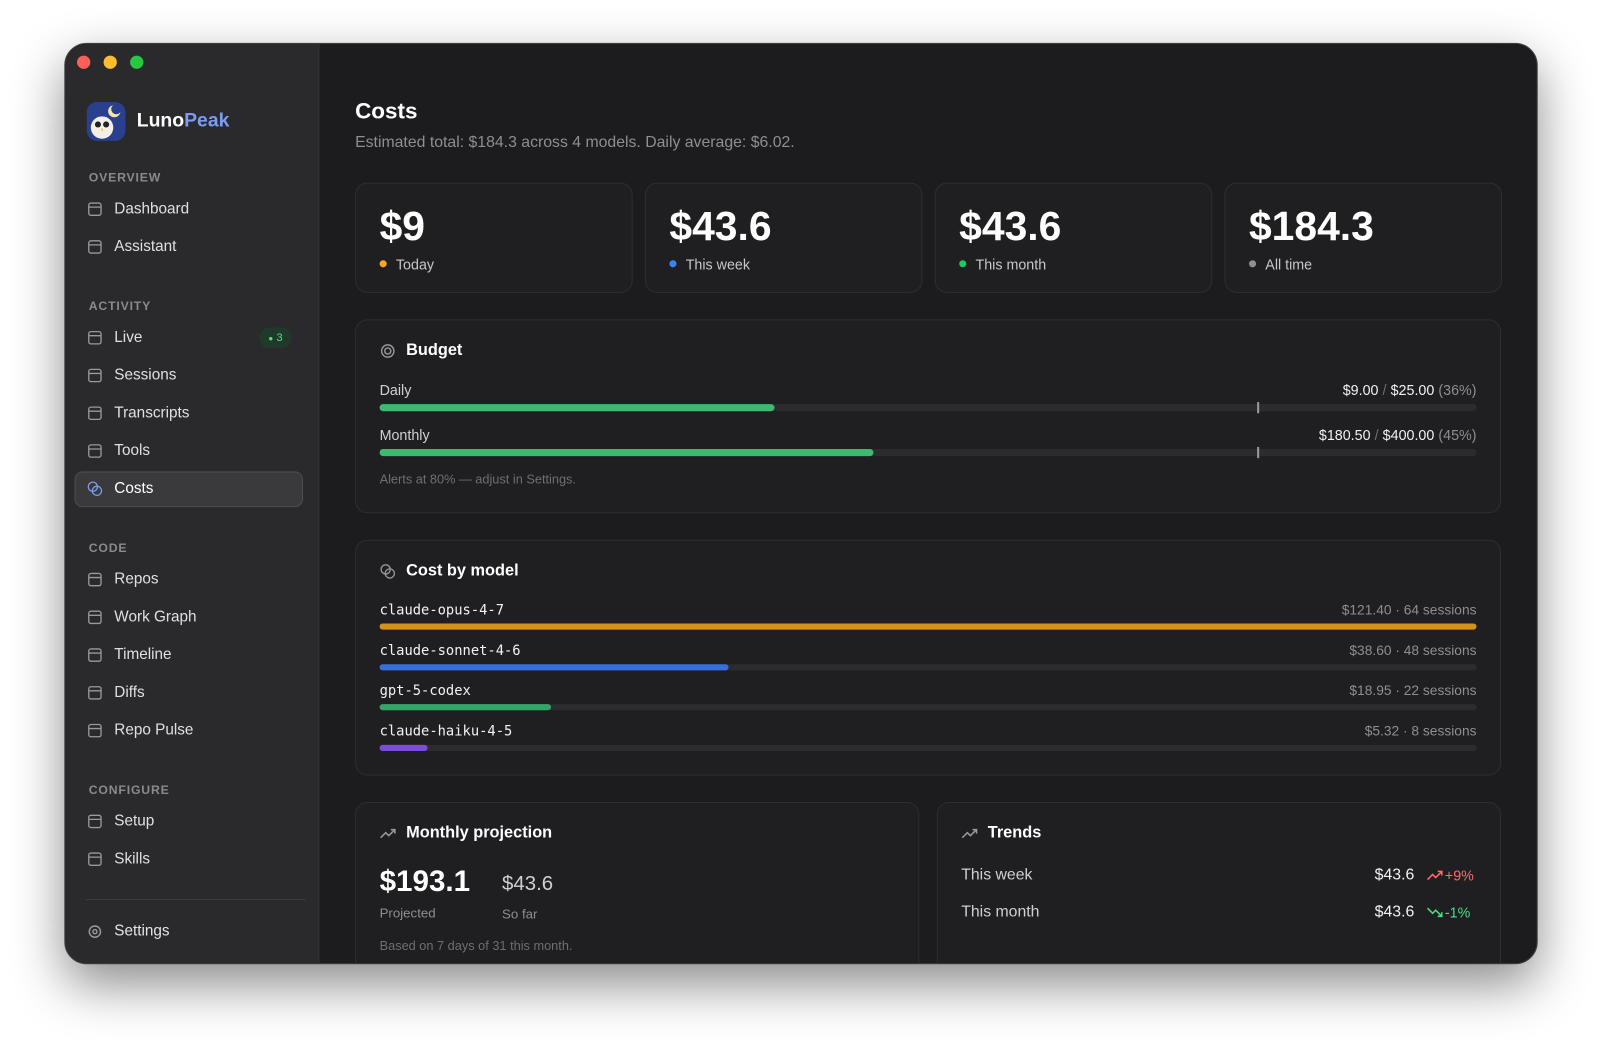 The height and width of the screenshot is (1048, 1600). Describe the element at coordinates (145, 246) in the screenshot. I see `nav-item: Assistant` at that location.